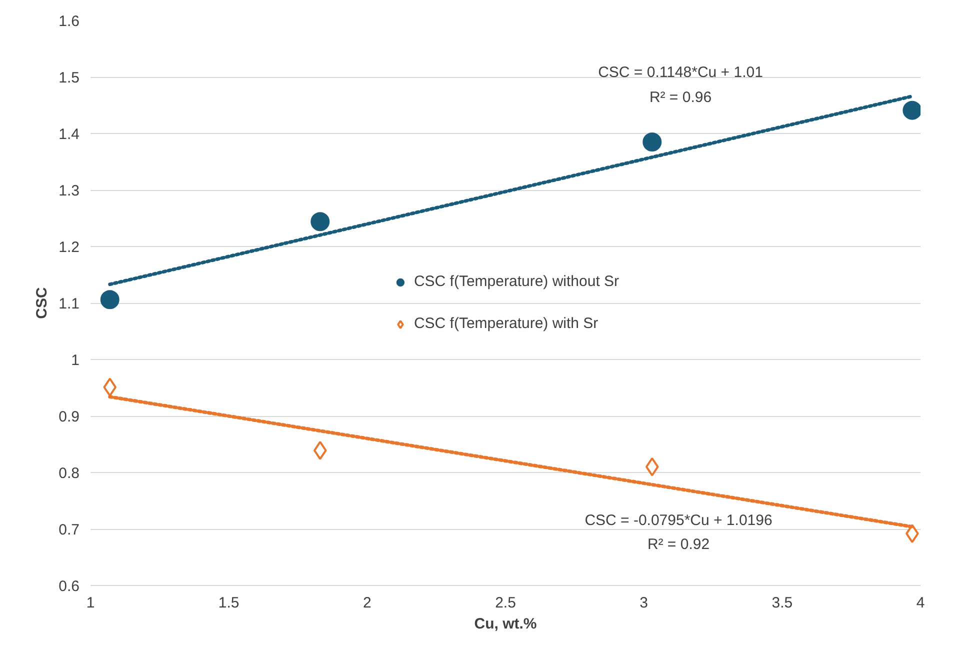 The image size is (968, 665). What do you see at coordinates (505, 603) in the screenshot?
I see `x-tick-label: 2.5` at bounding box center [505, 603].